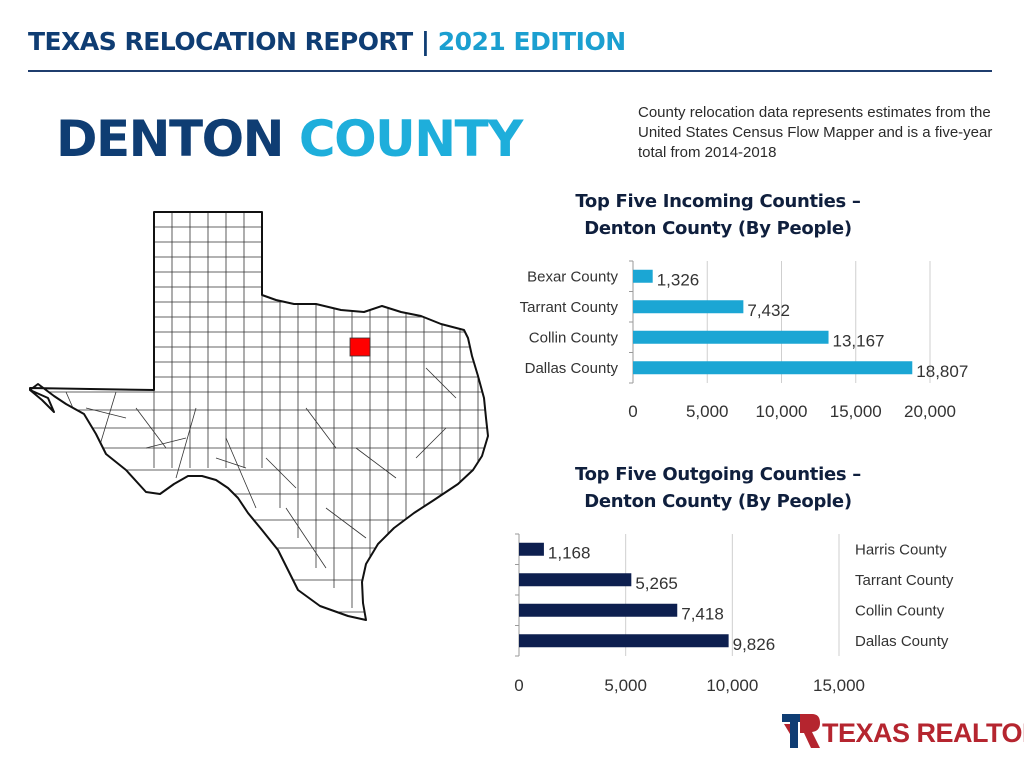 Image resolution: width=1024 pixels, height=768 pixels. What do you see at coordinates (510, 71) in the screenshot?
I see `header-divider` at bounding box center [510, 71].